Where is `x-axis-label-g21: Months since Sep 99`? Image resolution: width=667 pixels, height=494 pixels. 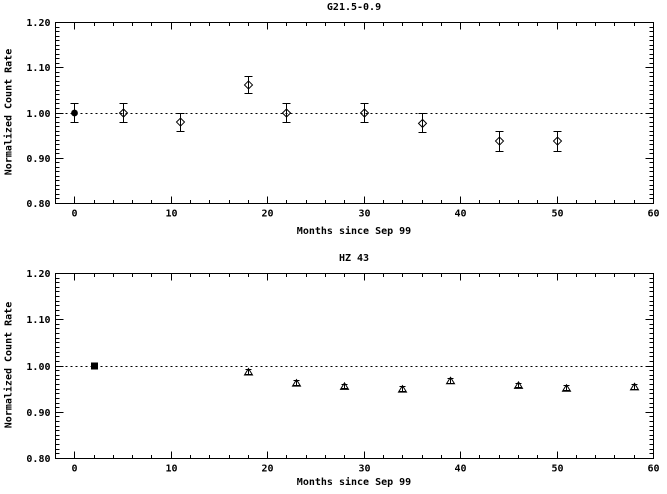
x-axis-label-g21: Months since Sep 99 is located at coordinates (354, 231).